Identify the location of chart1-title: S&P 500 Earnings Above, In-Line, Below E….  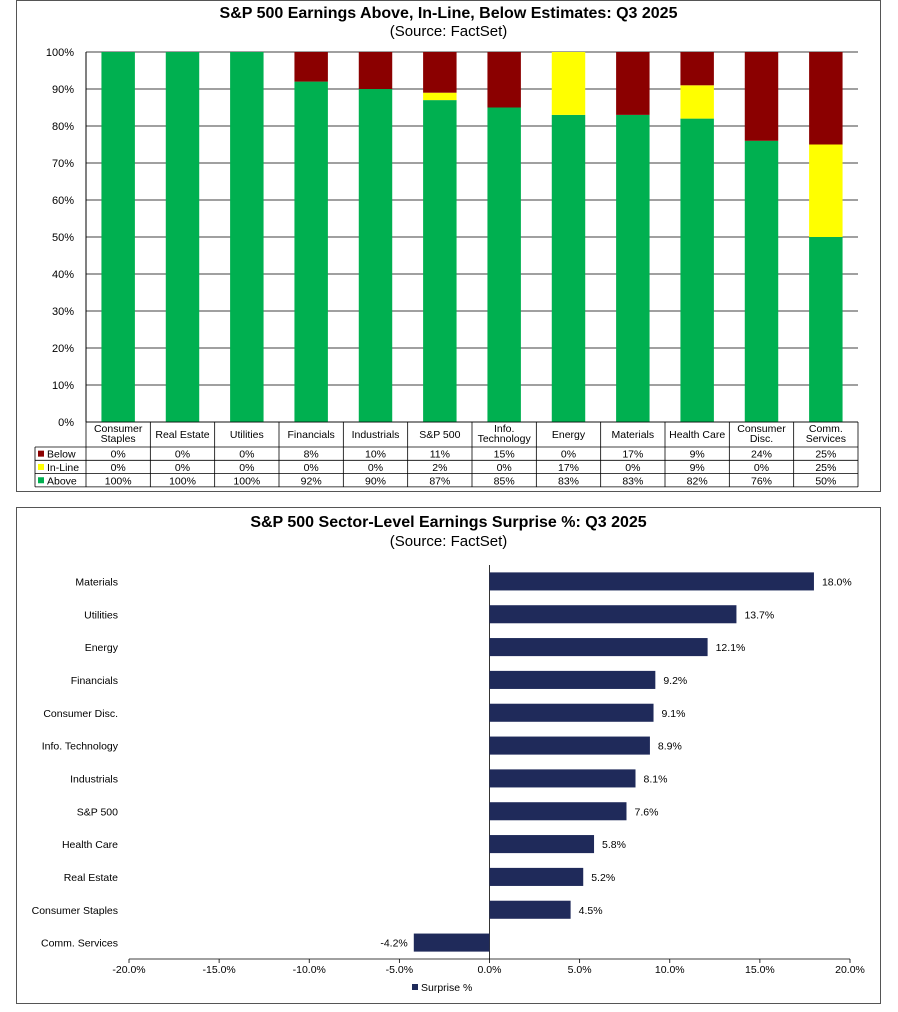
(448, 13).